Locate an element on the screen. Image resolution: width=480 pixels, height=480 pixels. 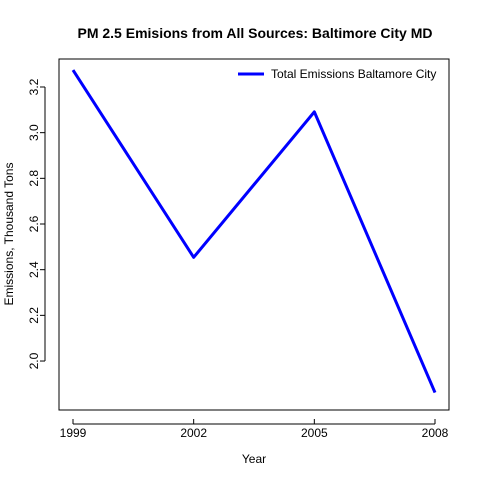
x-tick-label: 2002 is located at coordinates (193, 433).